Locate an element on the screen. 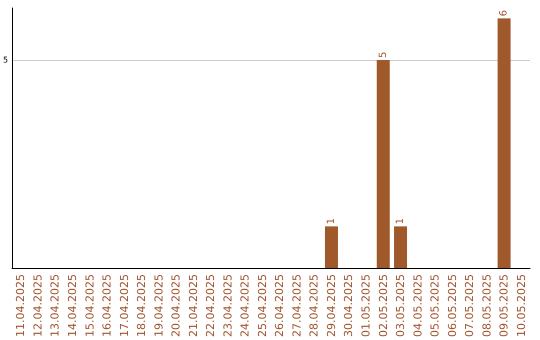  x-tick-label: 25.04.2025 is located at coordinates (262, 305).